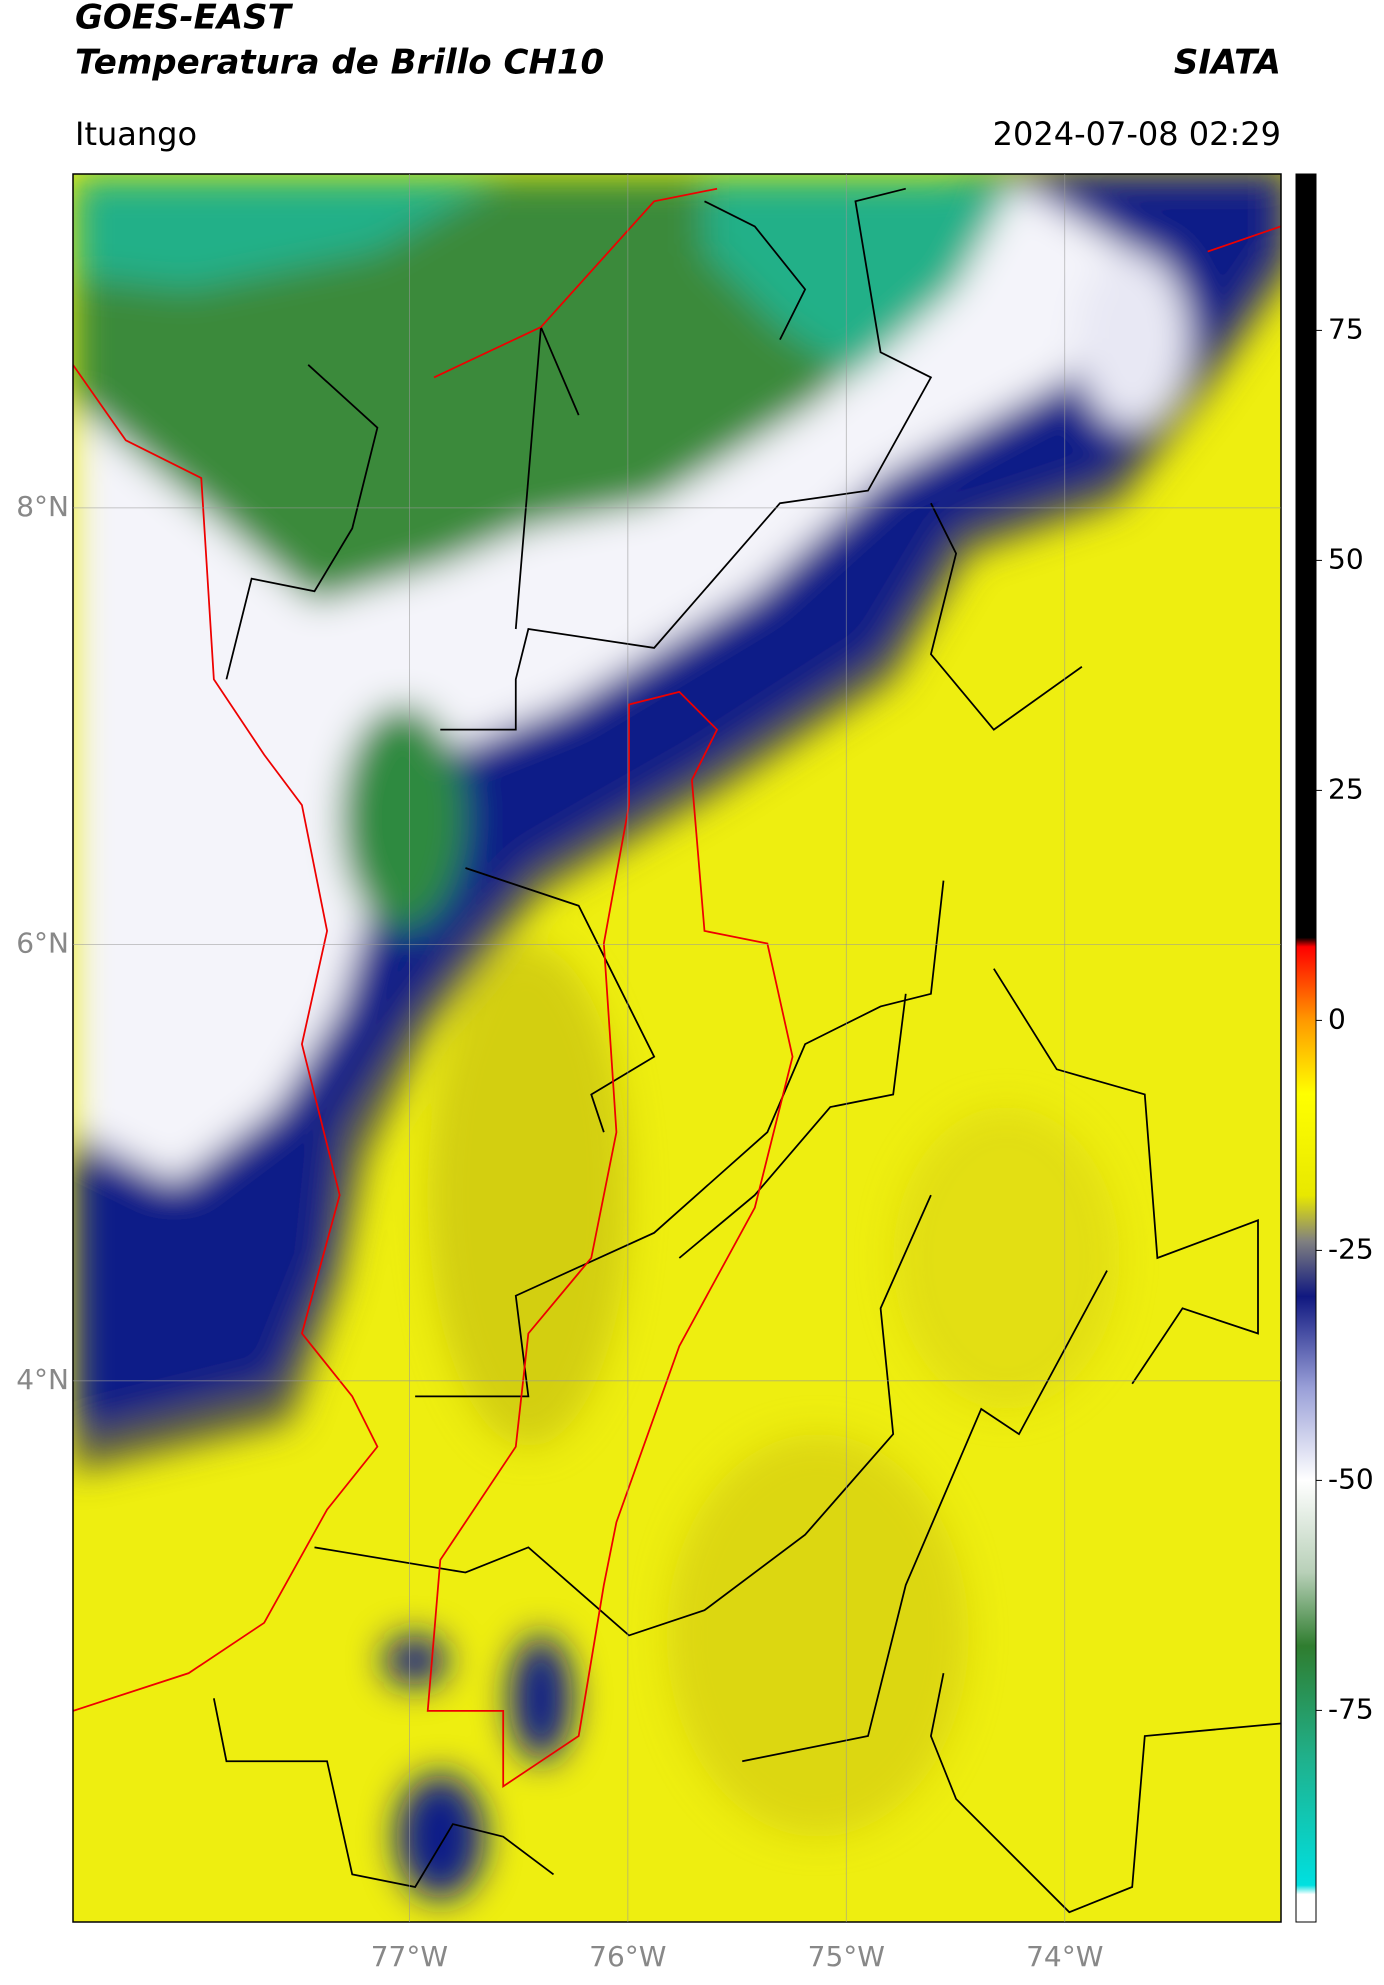  What do you see at coordinates (1137, 134) in the screenshot?
I see `datetime: 2024-07-08 02:29` at bounding box center [1137, 134].